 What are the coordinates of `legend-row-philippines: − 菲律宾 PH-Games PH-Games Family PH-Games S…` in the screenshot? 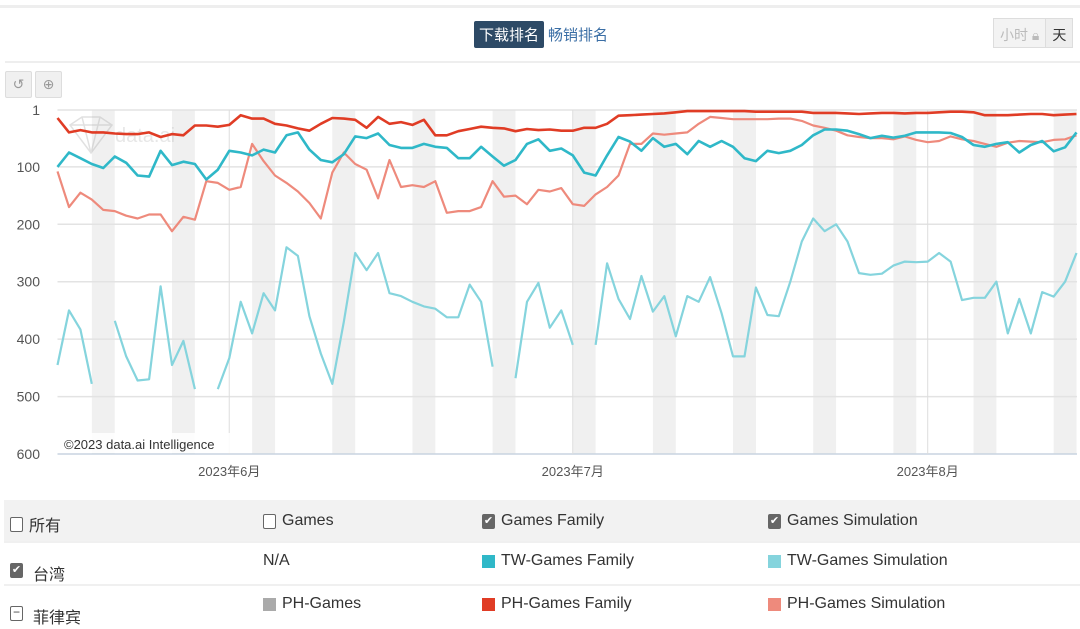 It's located at (542, 607).